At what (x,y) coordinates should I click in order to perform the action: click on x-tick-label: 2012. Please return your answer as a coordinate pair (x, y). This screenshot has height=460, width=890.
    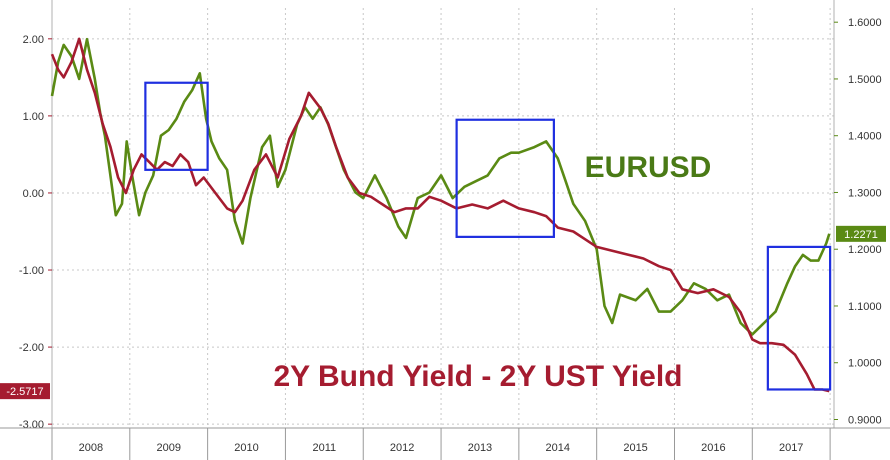
    Looking at the image, I should click on (402, 448).